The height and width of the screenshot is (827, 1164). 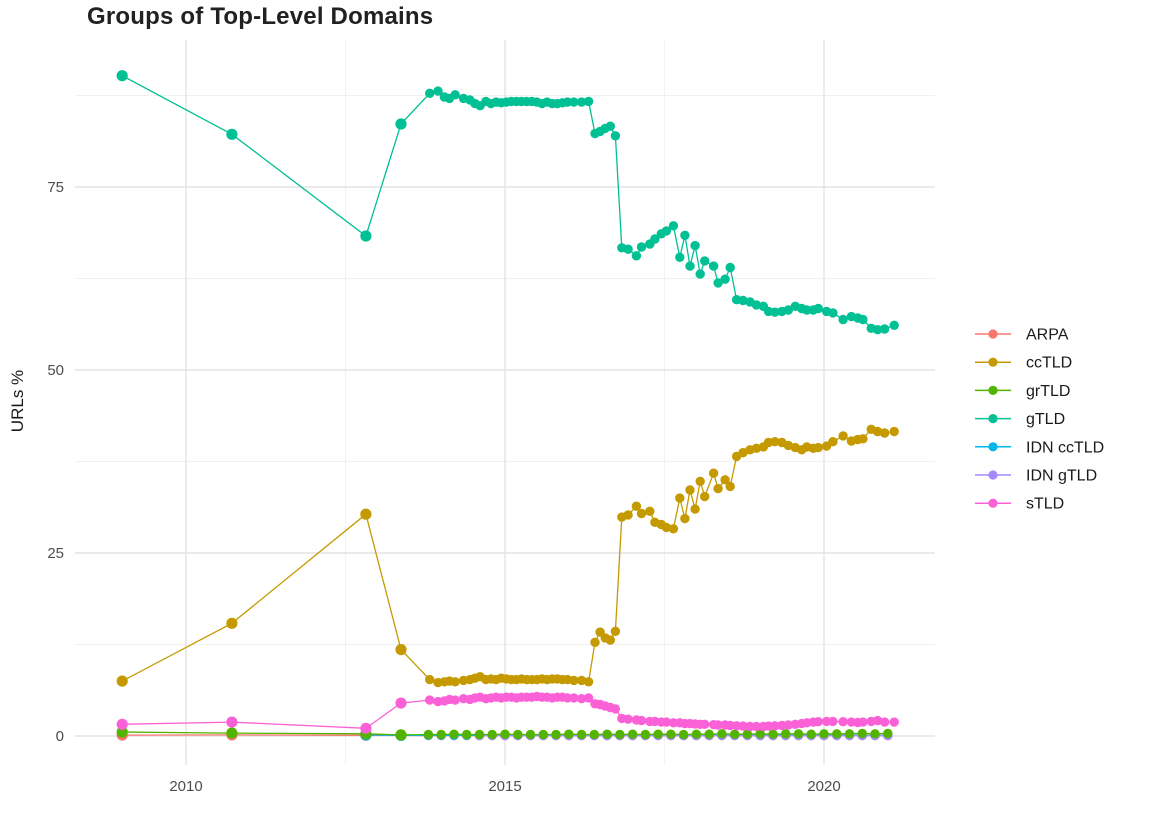 What do you see at coordinates (185, 786) in the screenshot?
I see `x-tick-label-2010: 2010` at bounding box center [185, 786].